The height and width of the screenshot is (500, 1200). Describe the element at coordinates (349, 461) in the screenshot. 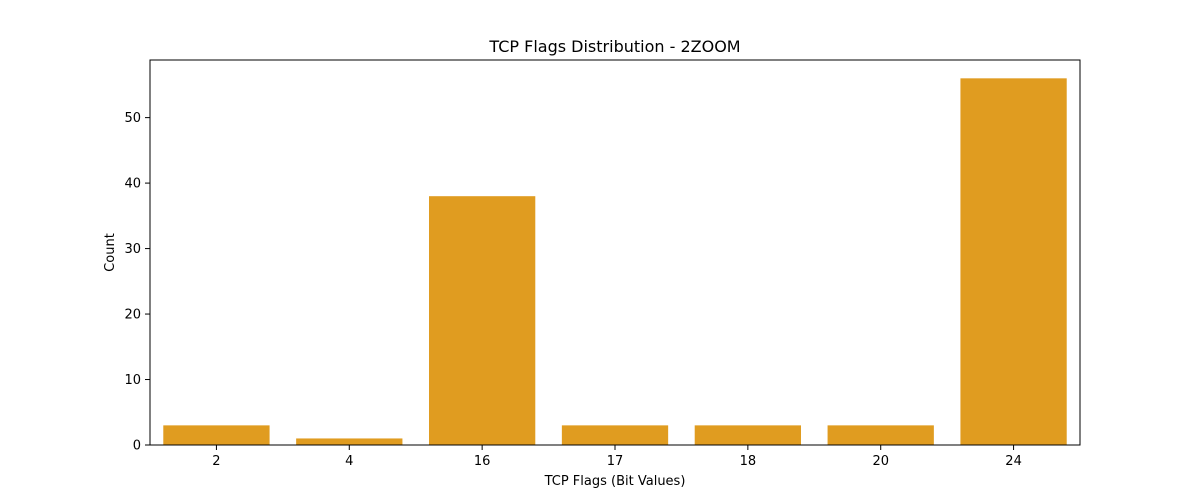

I see `x-tick-label-4: 4` at that location.